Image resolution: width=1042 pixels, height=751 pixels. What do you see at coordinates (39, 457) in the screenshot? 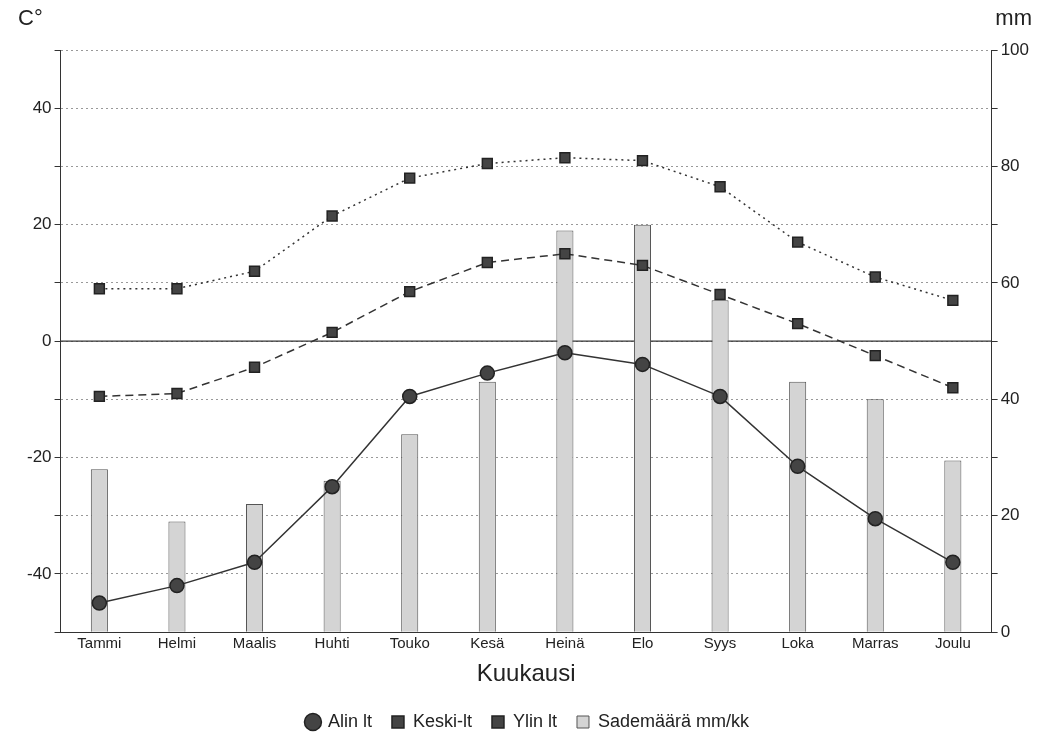
I see `y-tick-label: -20` at bounding box center [39, 457].